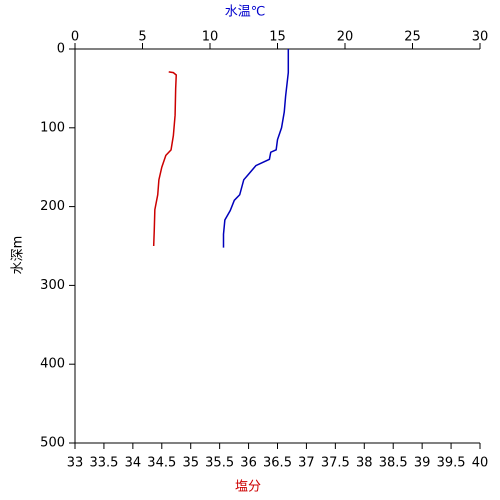 The image size is (500, 500). What do you see at coordinates (248, 463) in the screenshot?
I see `x-tick-label: 36` at bounding box center [248, 463].